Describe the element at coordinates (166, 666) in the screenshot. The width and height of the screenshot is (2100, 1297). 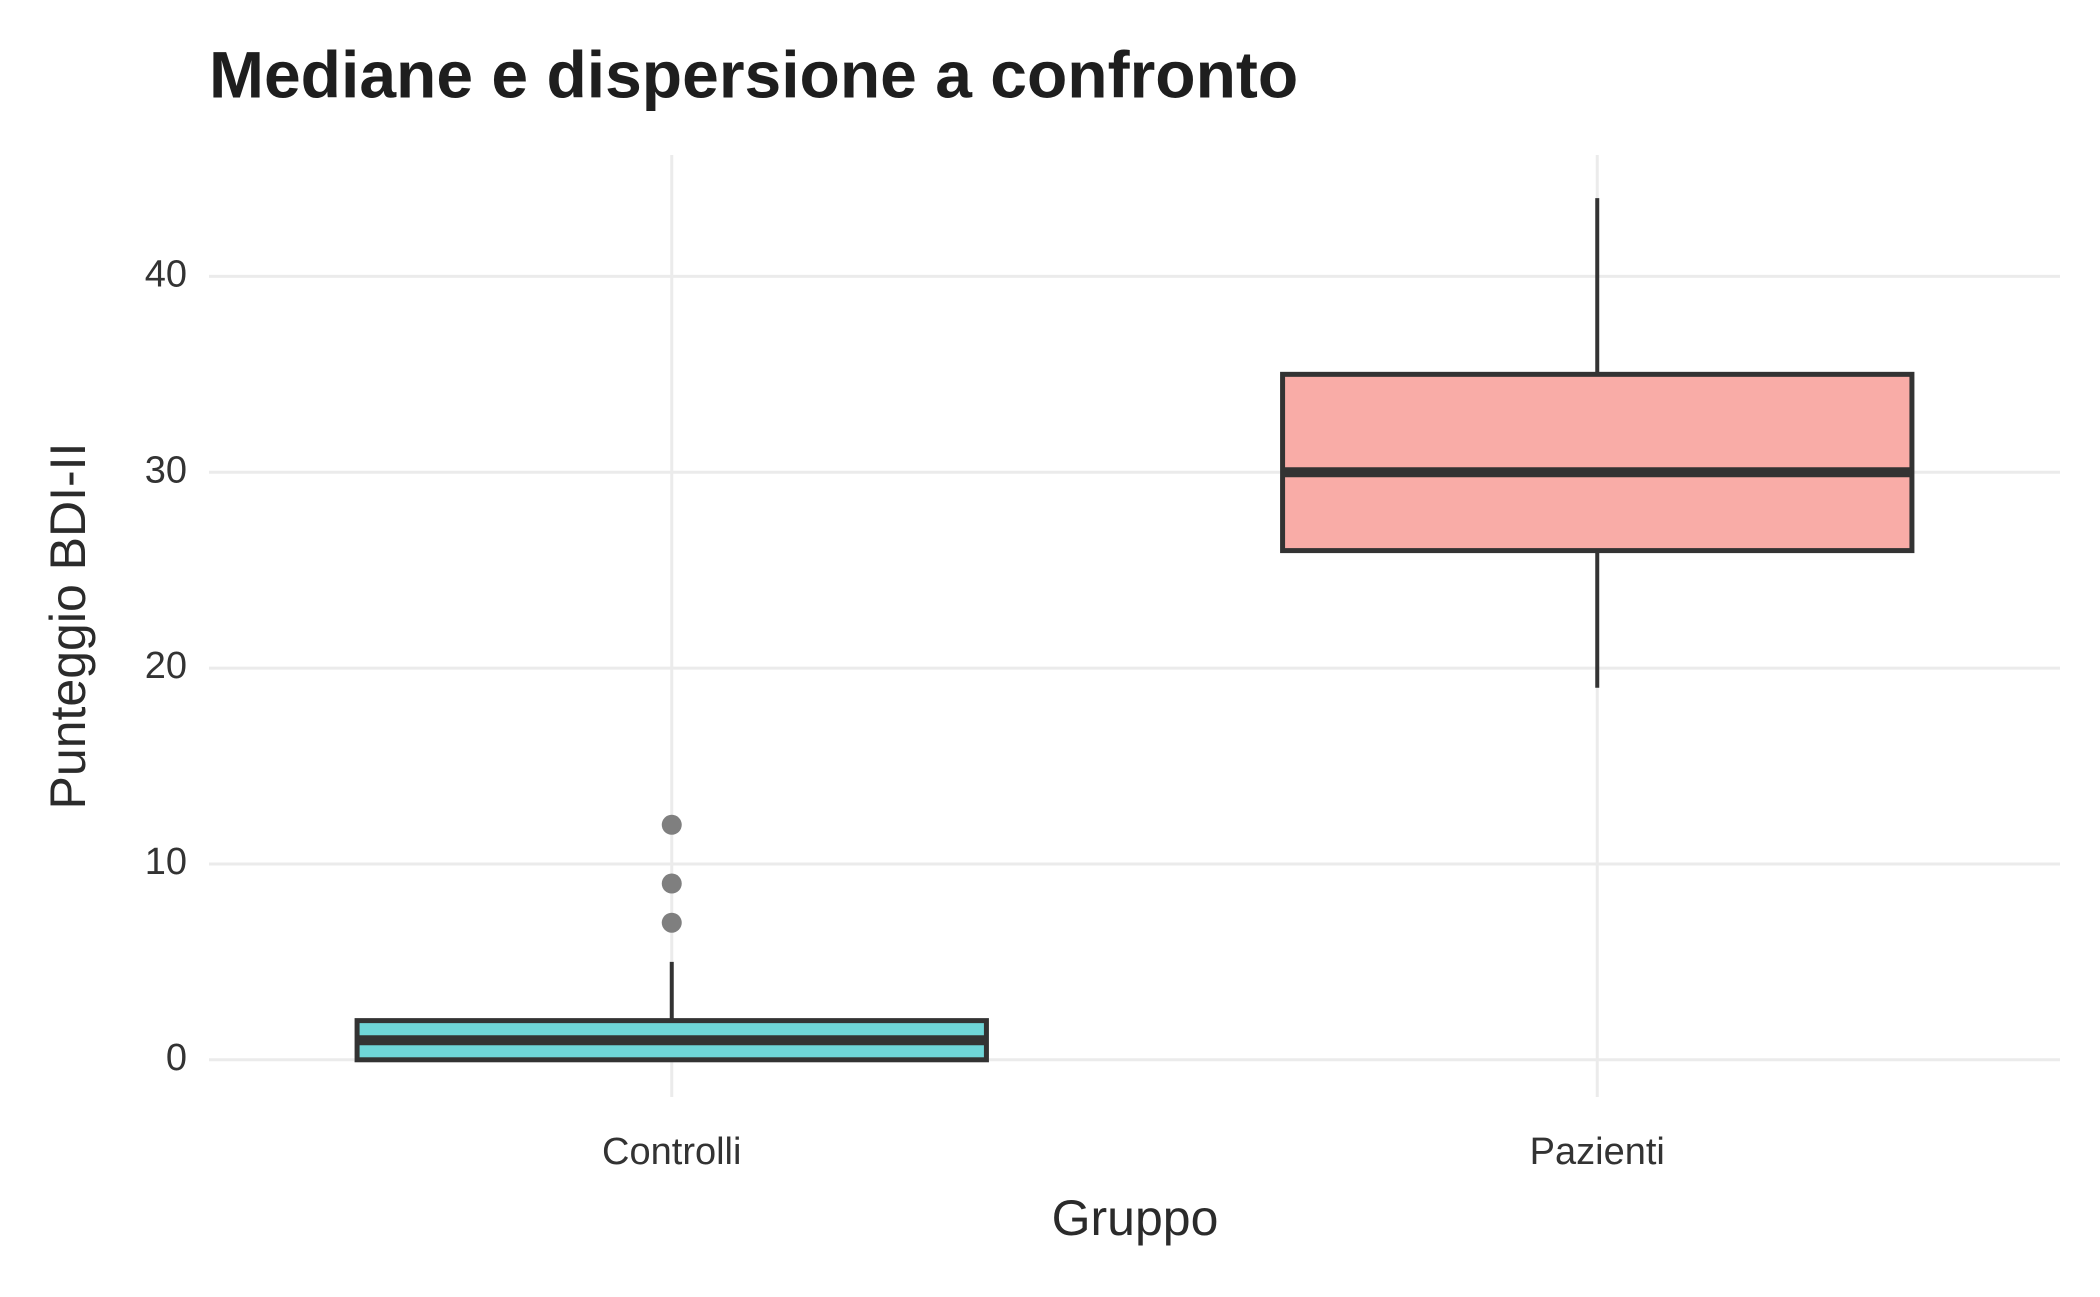
I see `y-tick-label: 20` at that location.